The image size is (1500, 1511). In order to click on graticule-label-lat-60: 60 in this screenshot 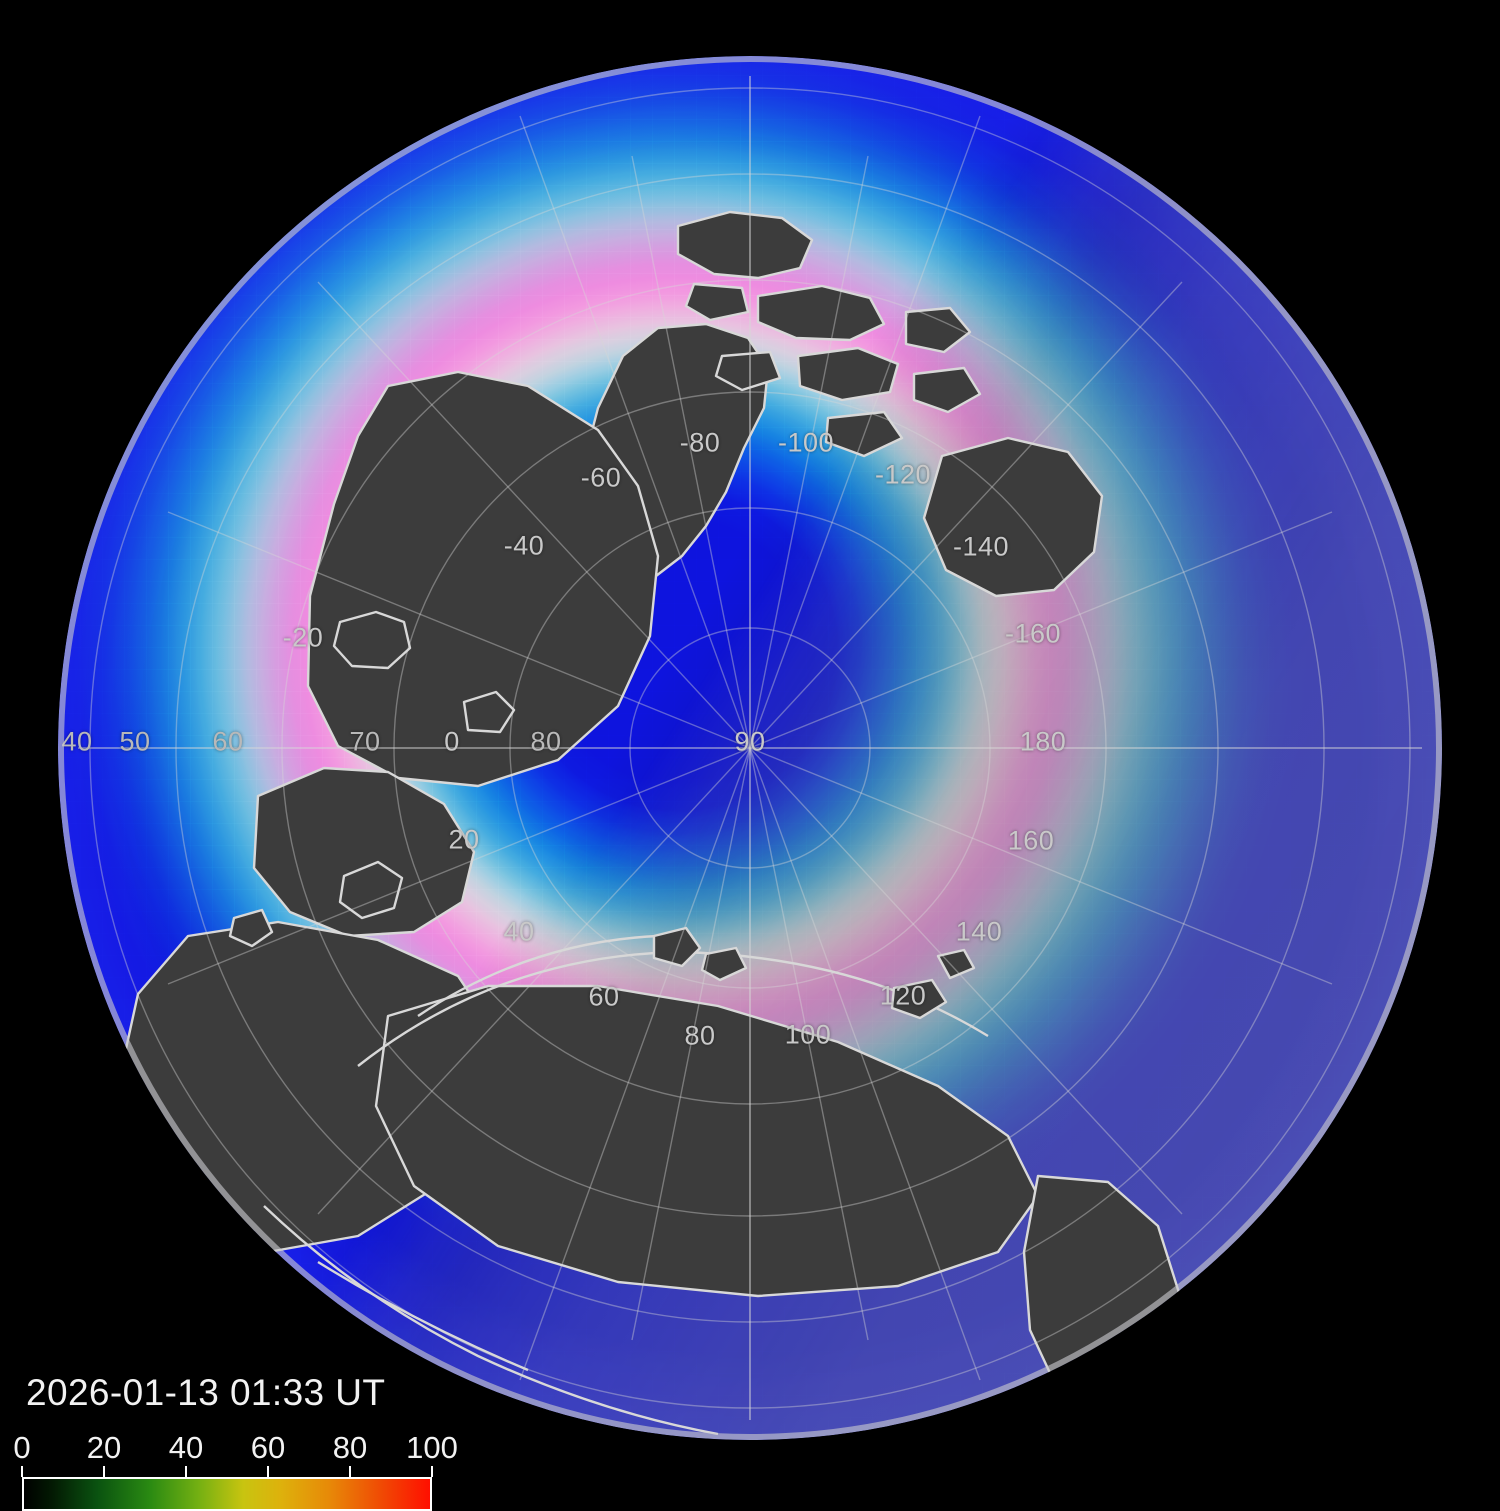, I will do `click(228, 741)`.